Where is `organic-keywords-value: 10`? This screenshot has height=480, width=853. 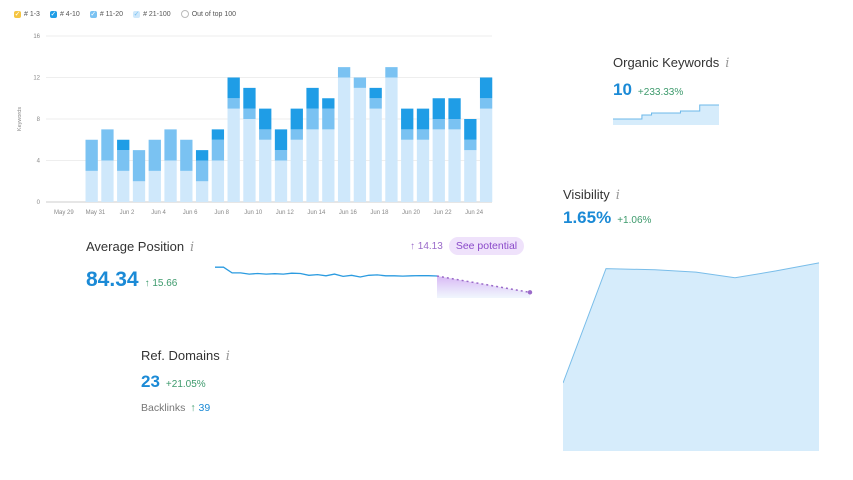
organic-keywords-value: 10 is located at coordinates (622, 89).